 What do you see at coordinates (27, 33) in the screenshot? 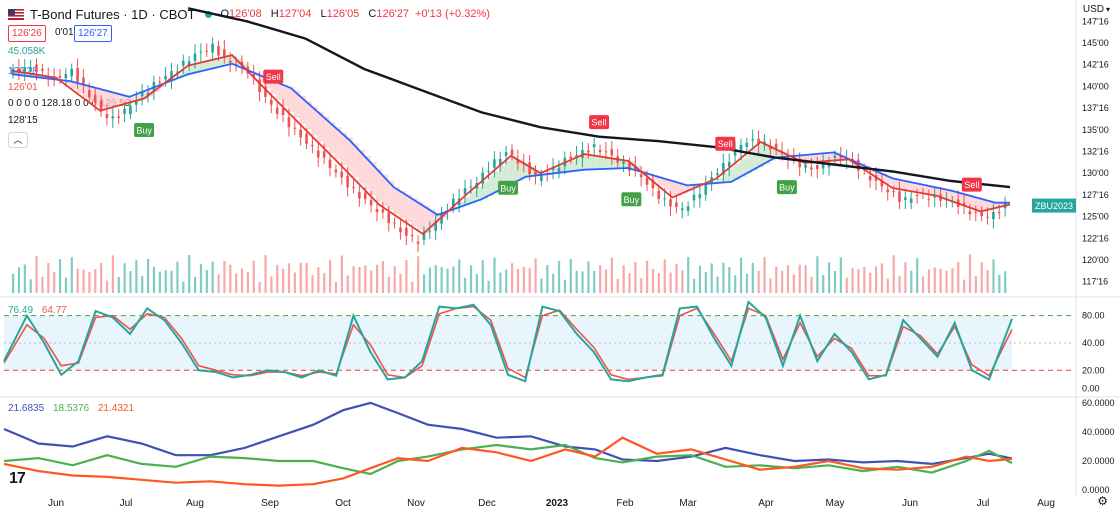
I see `sell-price-button: 126'26` at bounding box center [27, 33].